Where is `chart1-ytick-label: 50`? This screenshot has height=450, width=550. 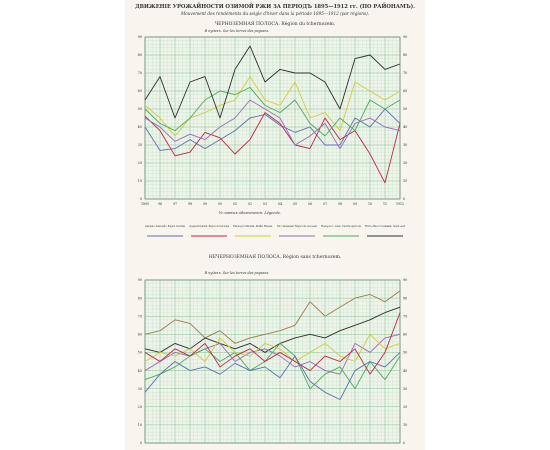
chart1-ytick-label: 50 is located at coordinates (140, 109).